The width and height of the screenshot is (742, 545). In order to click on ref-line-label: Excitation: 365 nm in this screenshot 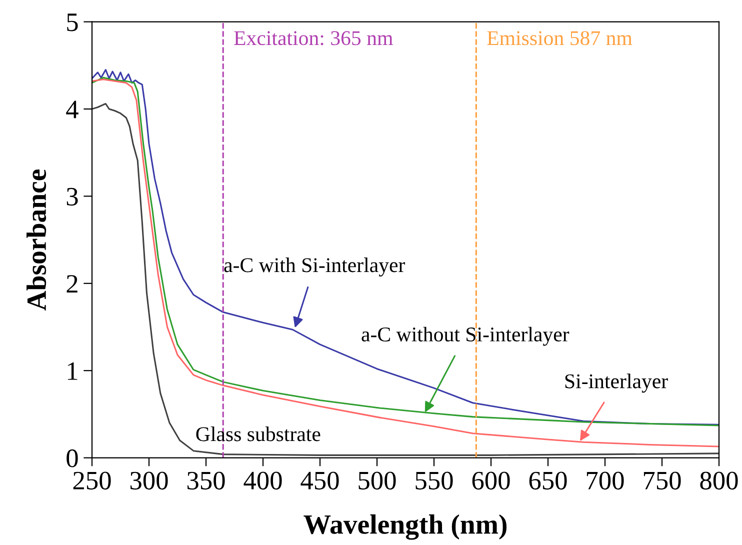, I will do `click(313, 38)`.